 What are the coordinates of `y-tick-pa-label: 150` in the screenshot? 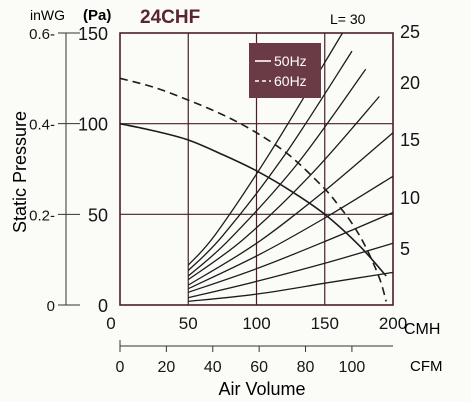 It's located at (93, 34).